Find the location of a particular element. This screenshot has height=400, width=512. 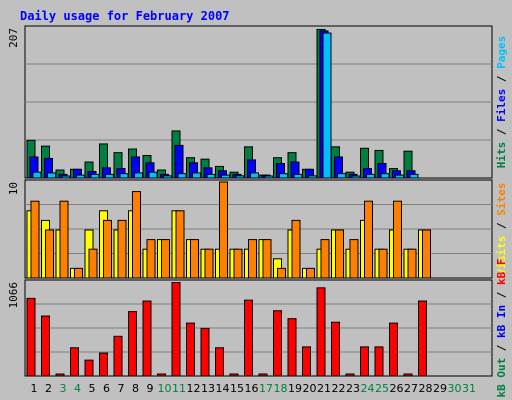

x-label-day-9: 9 is located at coordinates (150, 388).